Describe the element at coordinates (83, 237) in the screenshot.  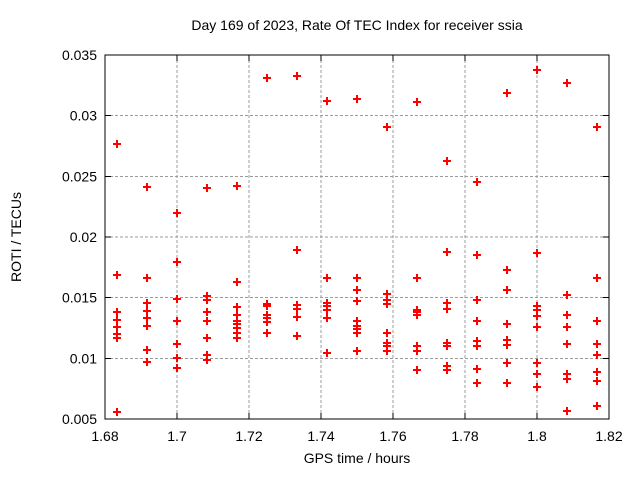
I see `y-tick-label: 0.02` at that location.